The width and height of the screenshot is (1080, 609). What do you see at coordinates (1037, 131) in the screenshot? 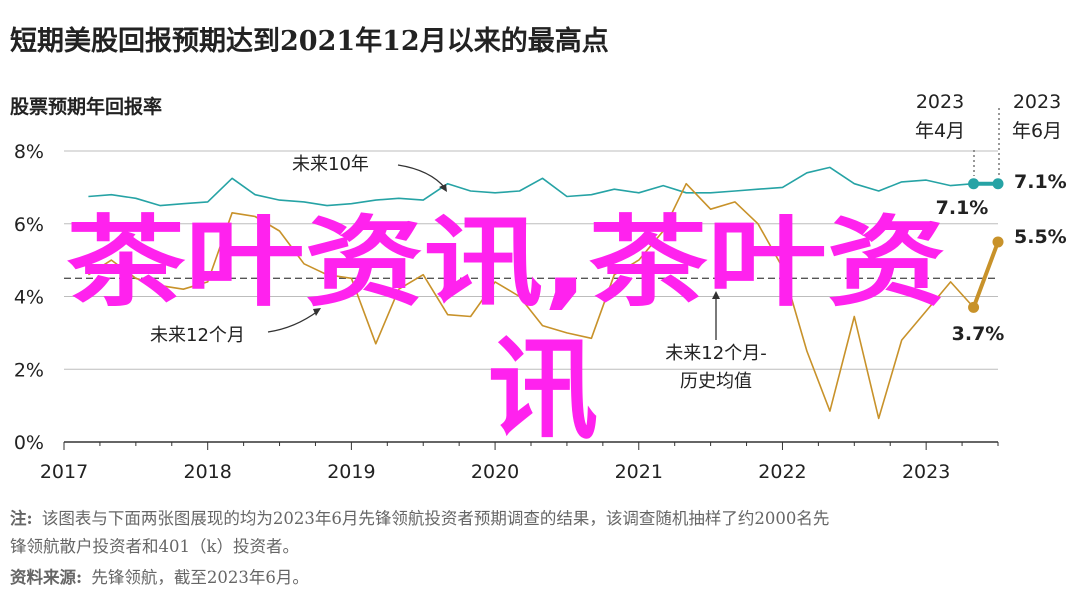
I see `annotation-jun-month: 年6月` at bounding box center [1037, 131].